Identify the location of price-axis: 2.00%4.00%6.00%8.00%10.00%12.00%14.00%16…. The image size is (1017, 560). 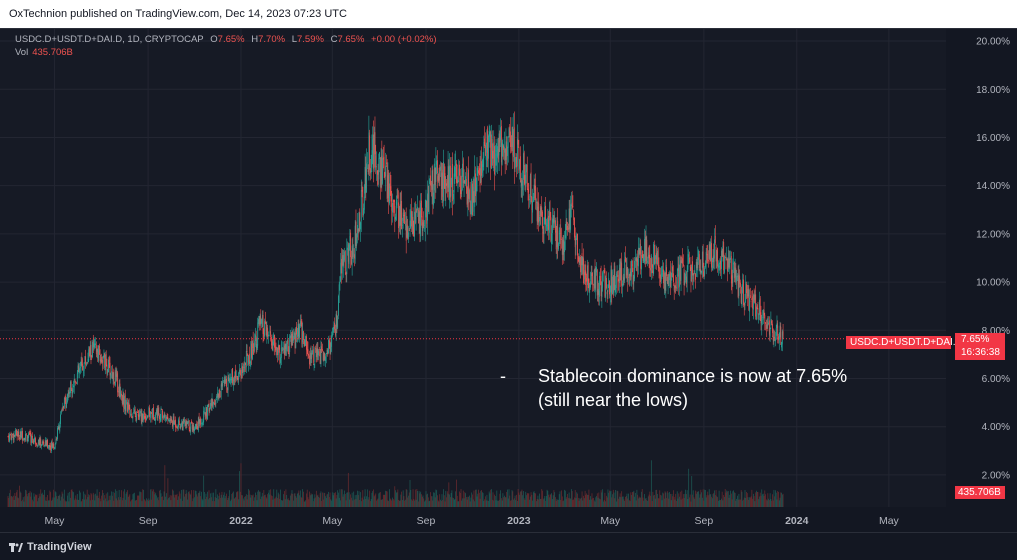
(981, 280).